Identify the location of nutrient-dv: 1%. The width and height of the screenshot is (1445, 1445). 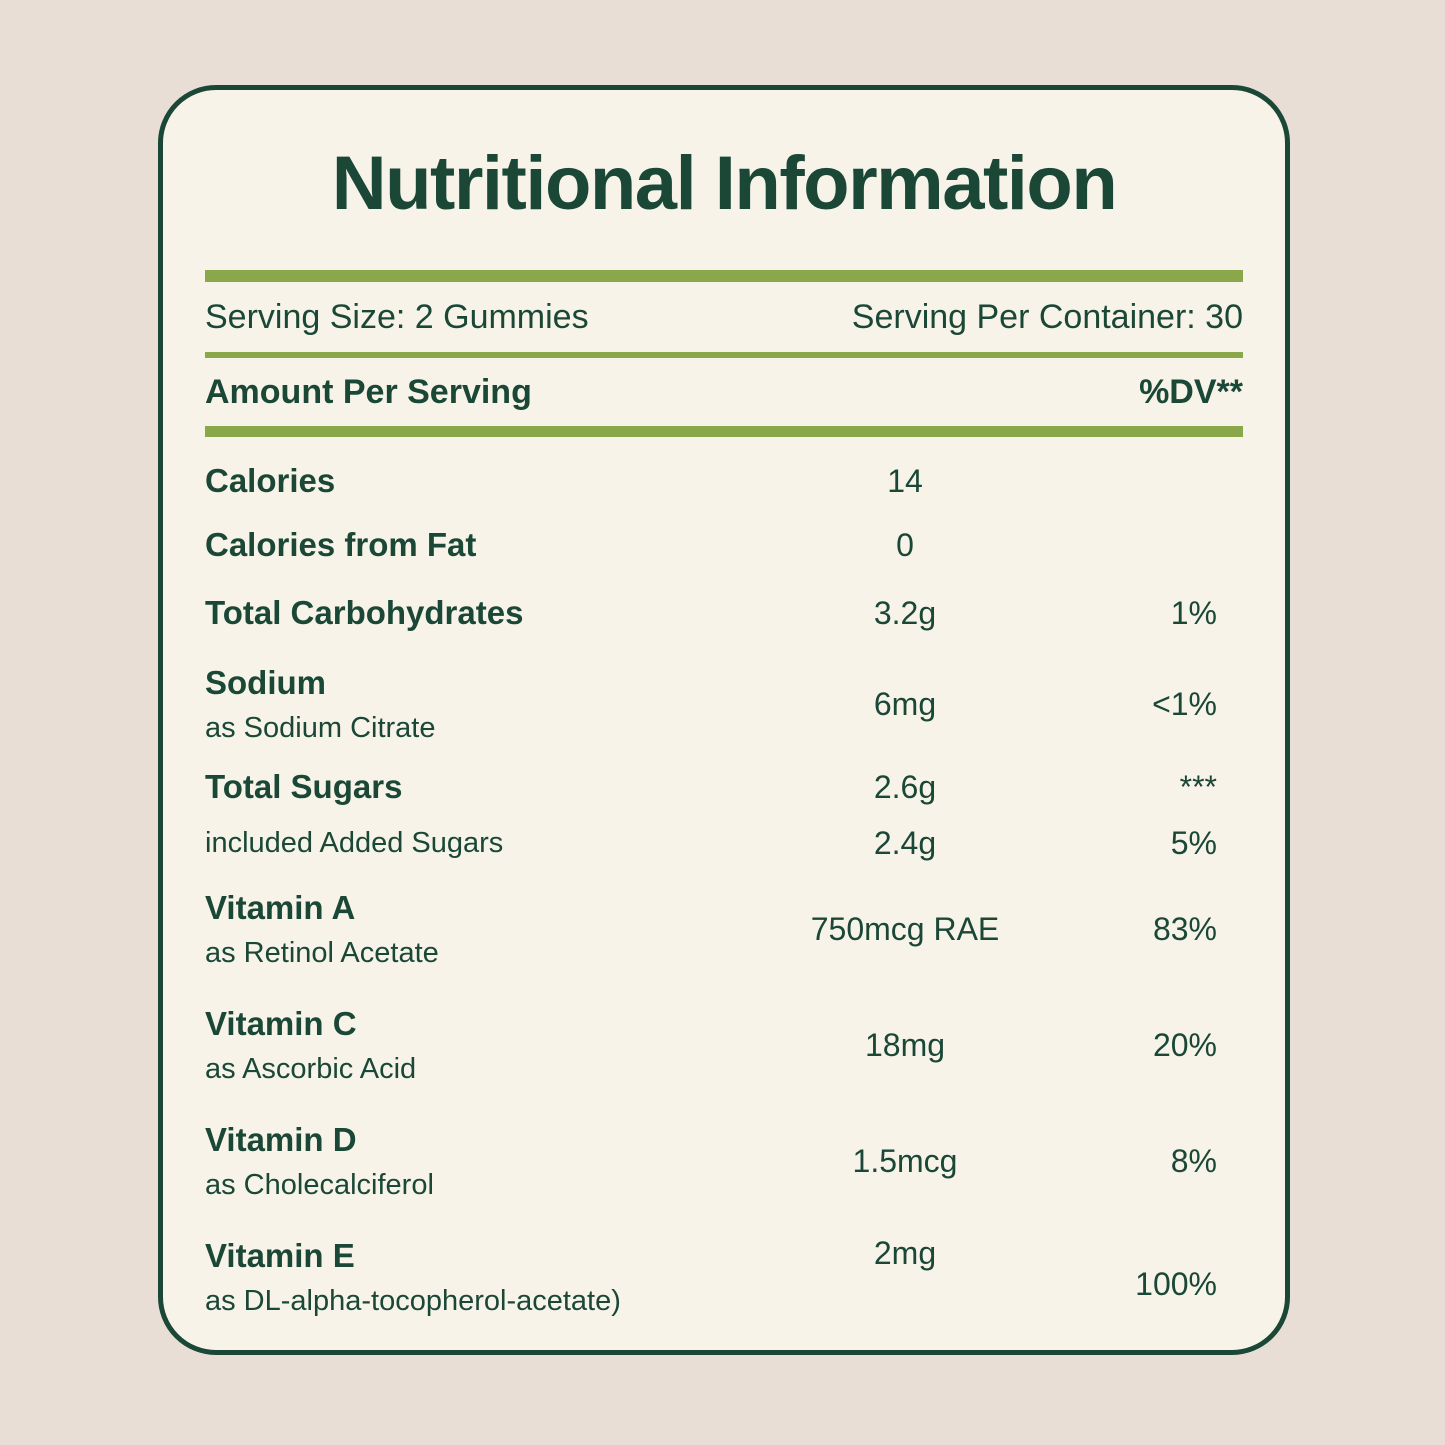
(1193, 612).